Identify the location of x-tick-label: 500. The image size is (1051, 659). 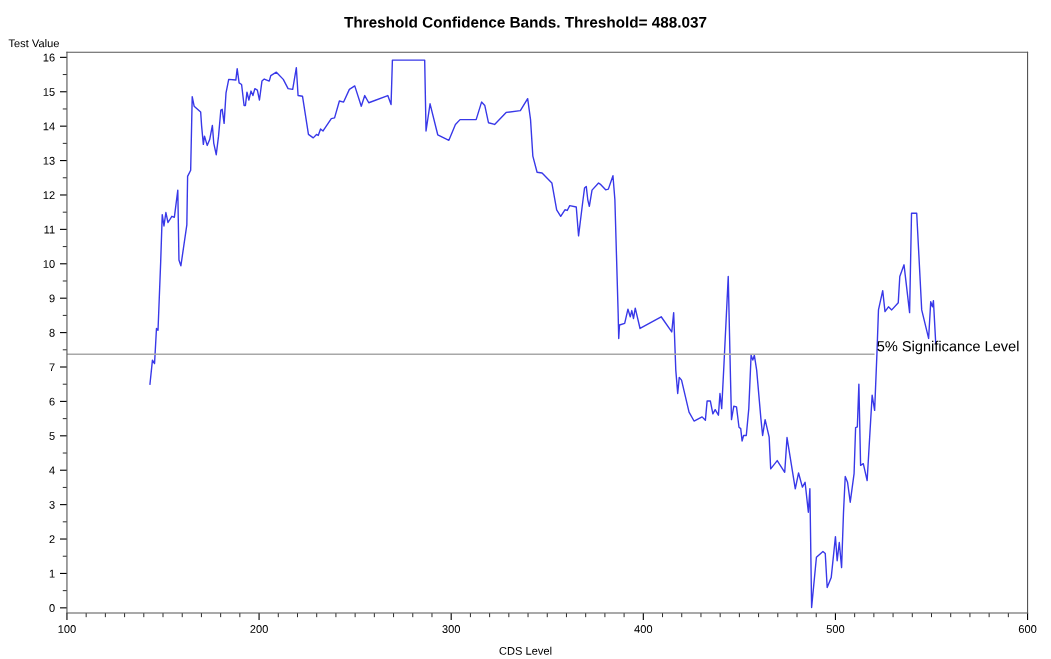
(835, 629).